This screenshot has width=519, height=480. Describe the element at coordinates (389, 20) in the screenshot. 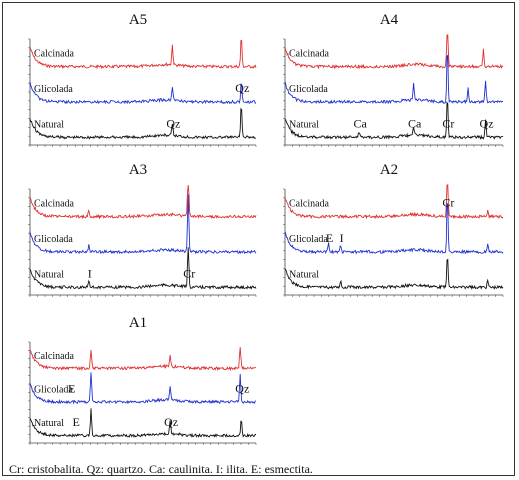

I see `panel-title: A4` at that location.